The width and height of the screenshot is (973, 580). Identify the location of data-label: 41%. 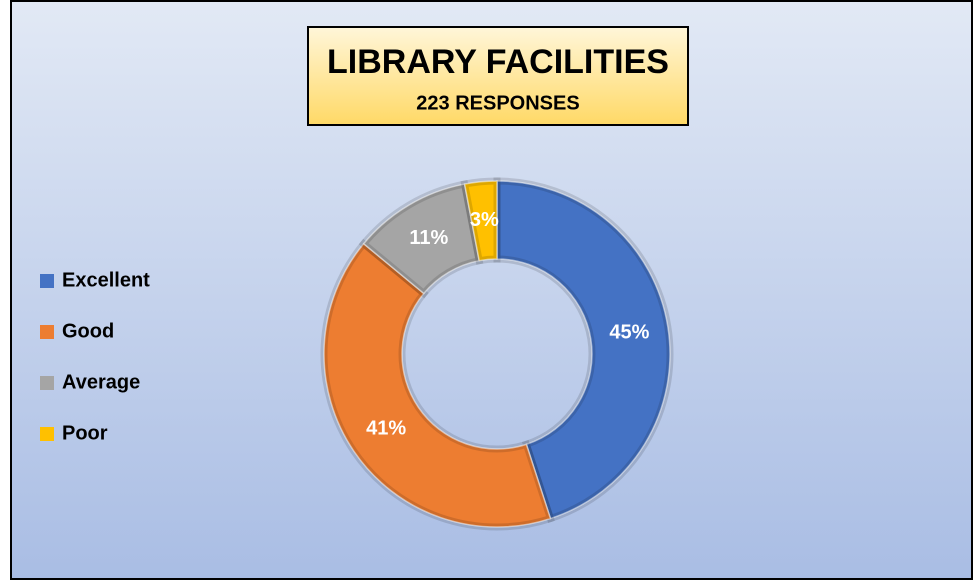
(386, 429).